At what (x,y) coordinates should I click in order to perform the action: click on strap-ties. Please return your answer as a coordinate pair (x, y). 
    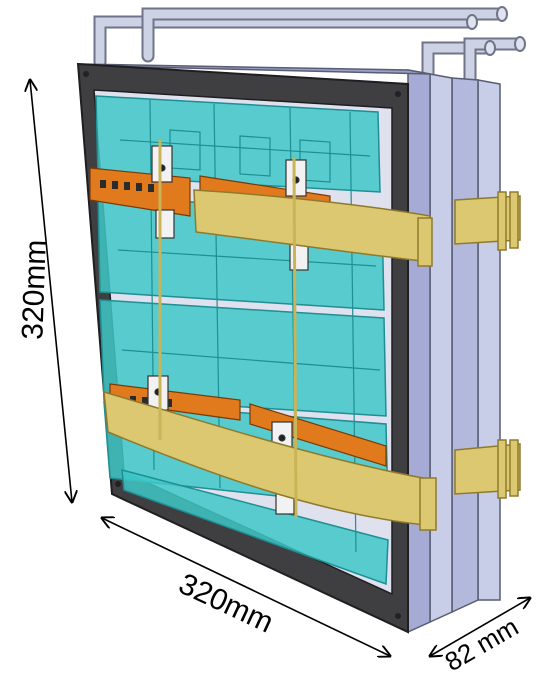
    Looking at the image, I should click on (228, 329).